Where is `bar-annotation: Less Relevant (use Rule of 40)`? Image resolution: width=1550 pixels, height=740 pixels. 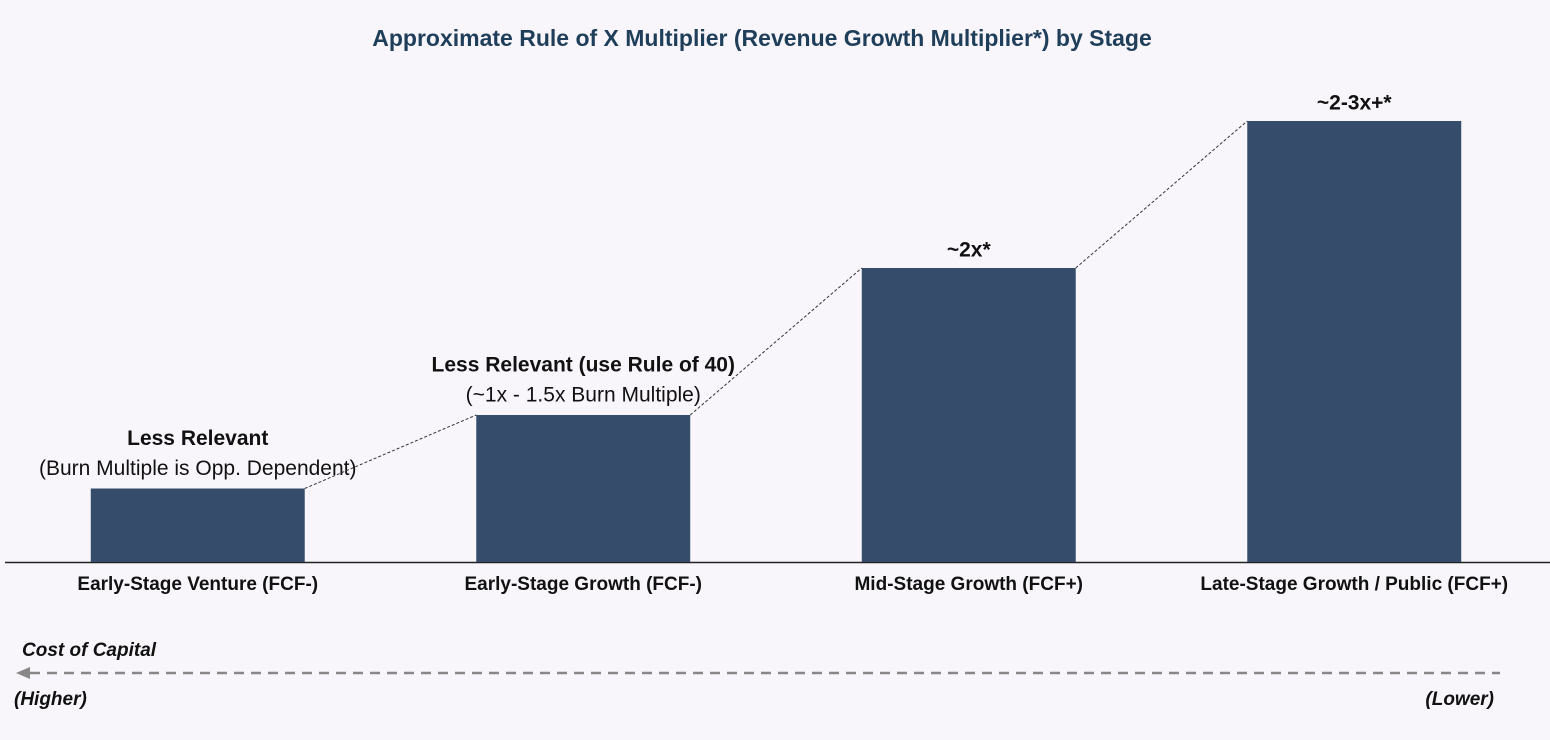 bar-annotation: Less Relevant (use Rule of 40) is located at coordinates (583, 365).